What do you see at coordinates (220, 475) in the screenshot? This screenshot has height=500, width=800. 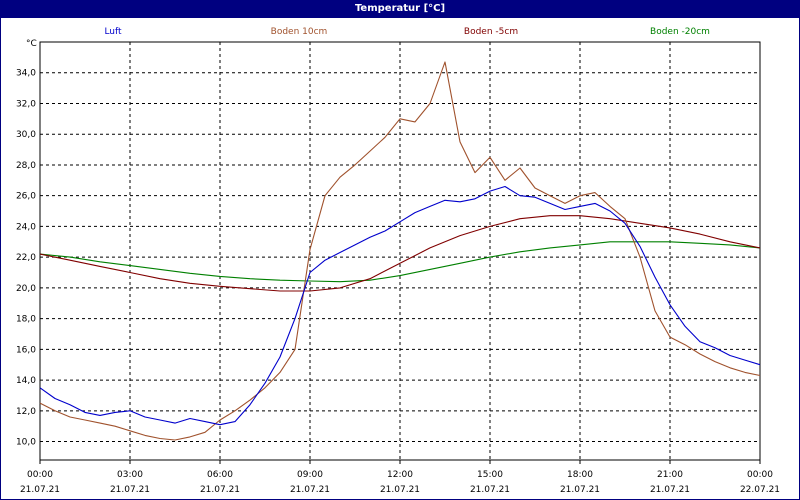 I see `x-tick-time-label: 06:00` at bounding box center [220, 475].